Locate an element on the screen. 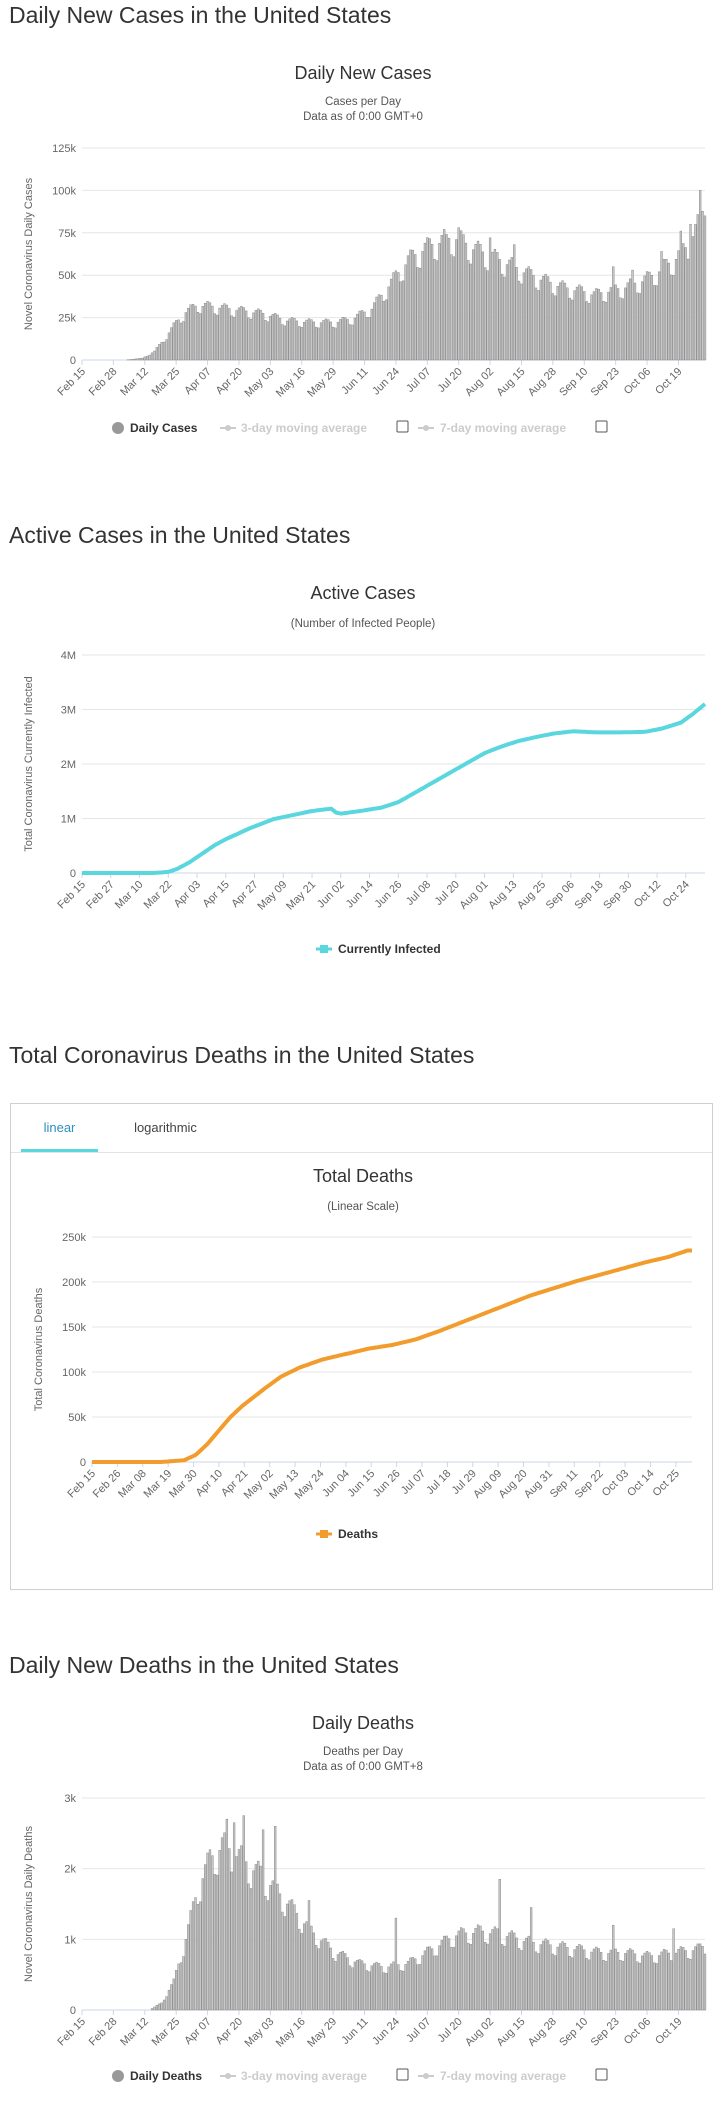 The width and height of the screenshot is (723, 2105). x-tick-label: Aug 02 is located at coordinates (479, 2032).